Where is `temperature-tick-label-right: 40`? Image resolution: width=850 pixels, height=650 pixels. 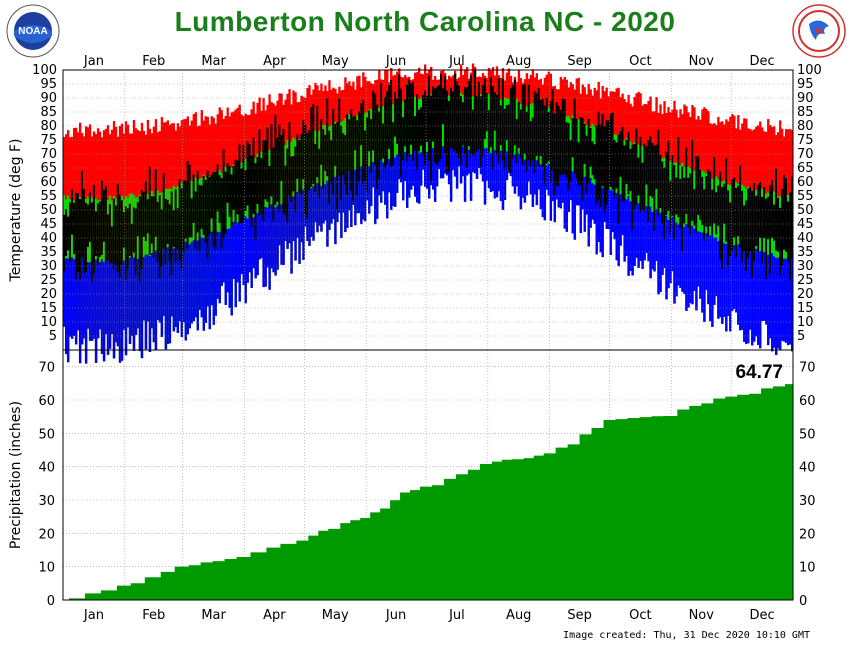
temperature-tick-label-right: 40 is located at coordinates (805, 238).